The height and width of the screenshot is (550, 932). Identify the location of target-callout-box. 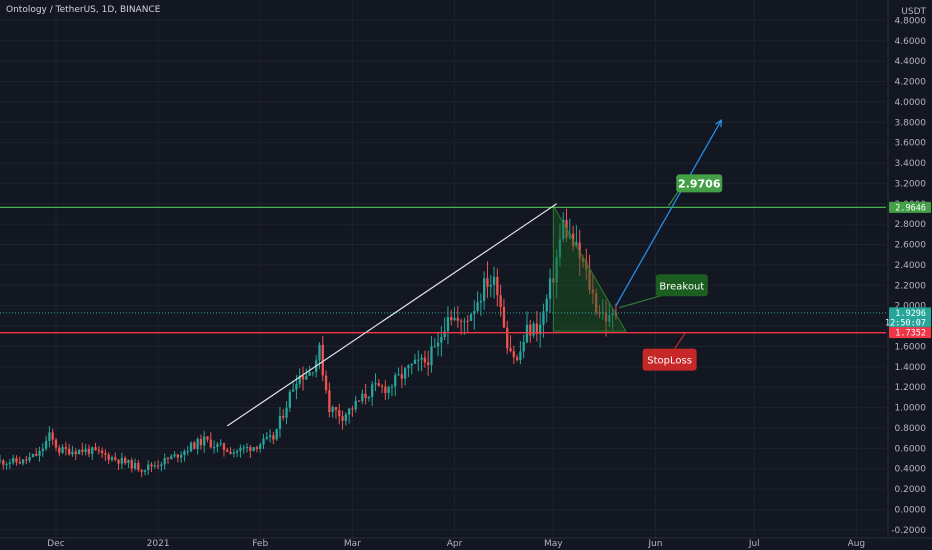
(699, 183).